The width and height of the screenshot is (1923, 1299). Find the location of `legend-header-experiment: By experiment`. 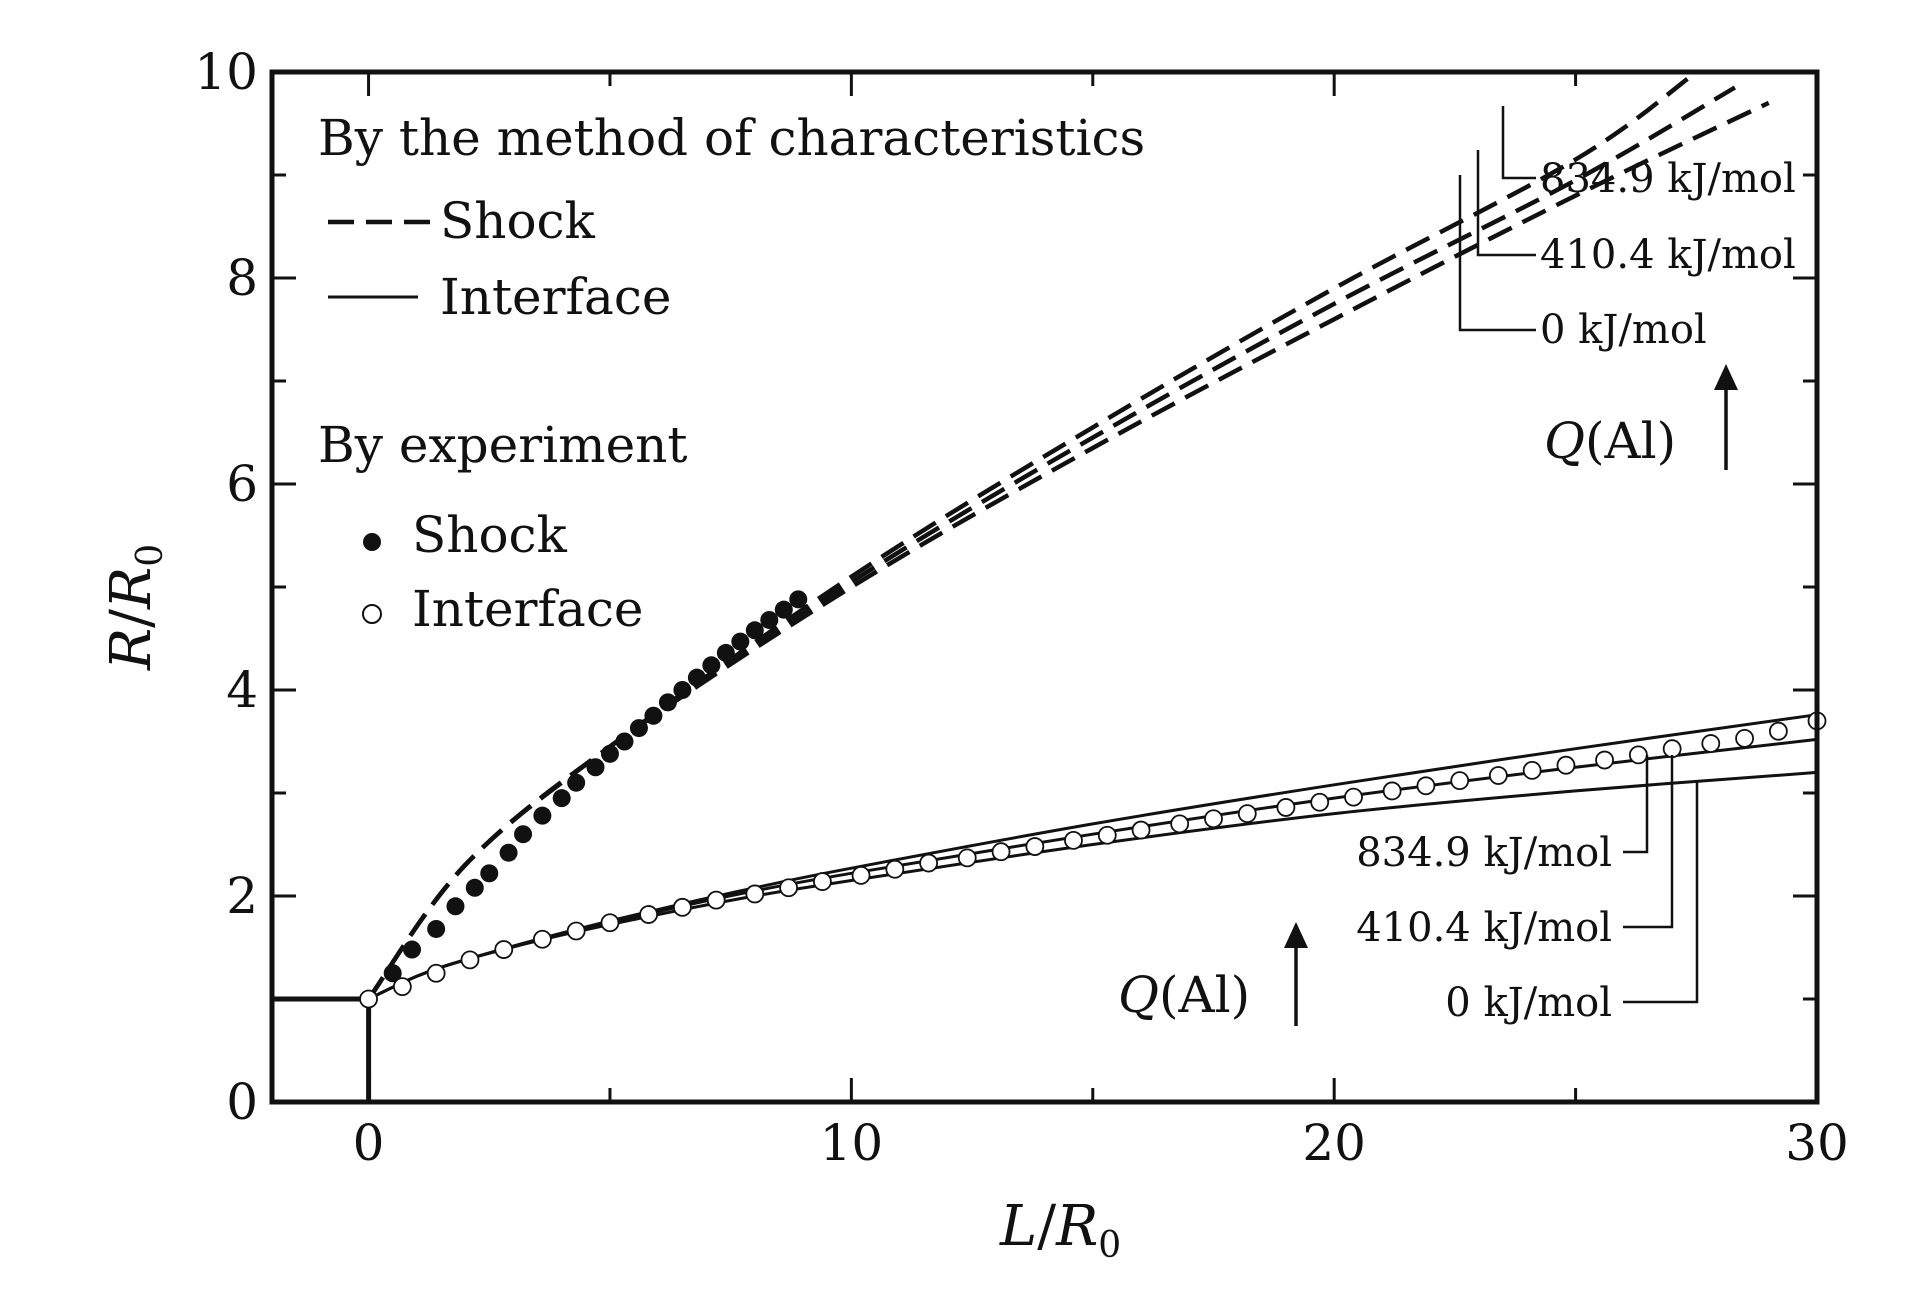

legend-header-experiment: By experiment is located at coordinates (502, 445).